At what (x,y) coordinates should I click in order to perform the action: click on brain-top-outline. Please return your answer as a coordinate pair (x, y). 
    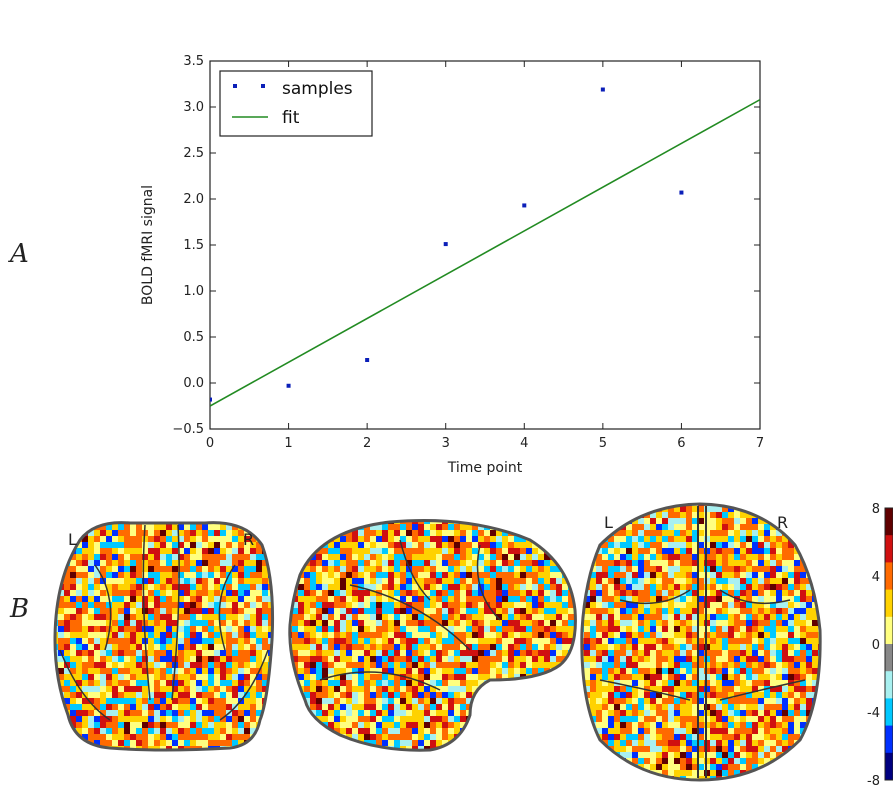
    Looking at the image, I should click on (701, 642).